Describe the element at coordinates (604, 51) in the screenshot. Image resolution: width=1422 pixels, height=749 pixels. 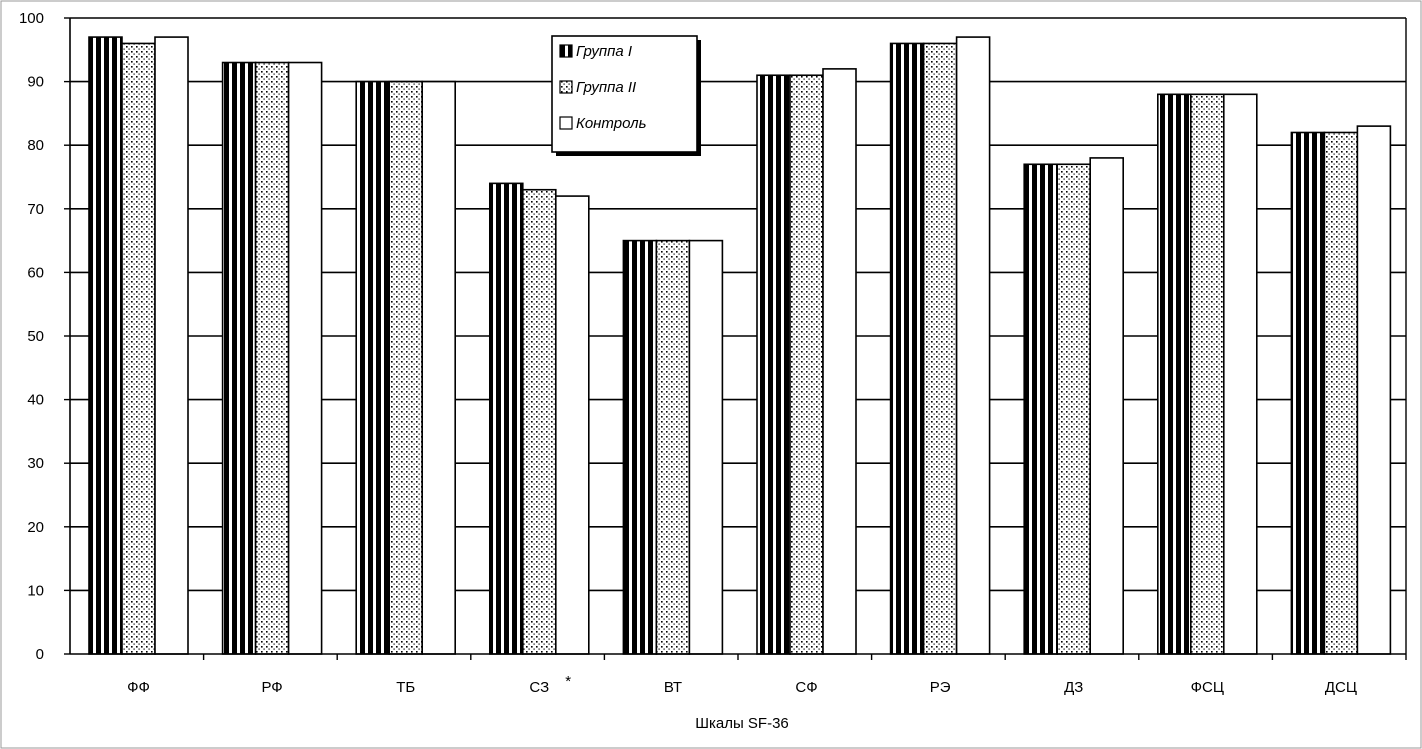
I see `legend-label: Группа I` at that location.